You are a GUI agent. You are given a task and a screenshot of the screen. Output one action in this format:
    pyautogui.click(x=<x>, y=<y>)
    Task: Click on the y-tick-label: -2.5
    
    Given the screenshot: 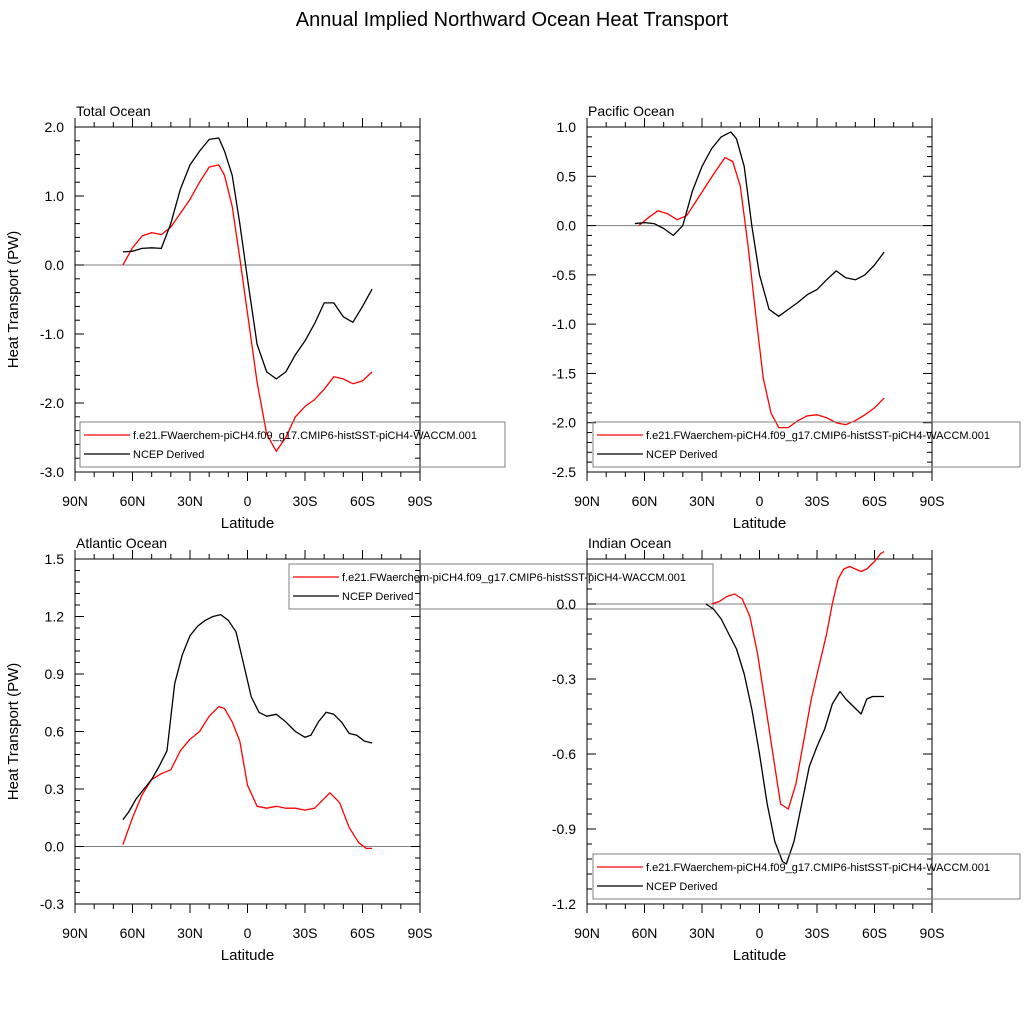 What is the action you would take?
    pyautogui.click(x=564, y=472)
    